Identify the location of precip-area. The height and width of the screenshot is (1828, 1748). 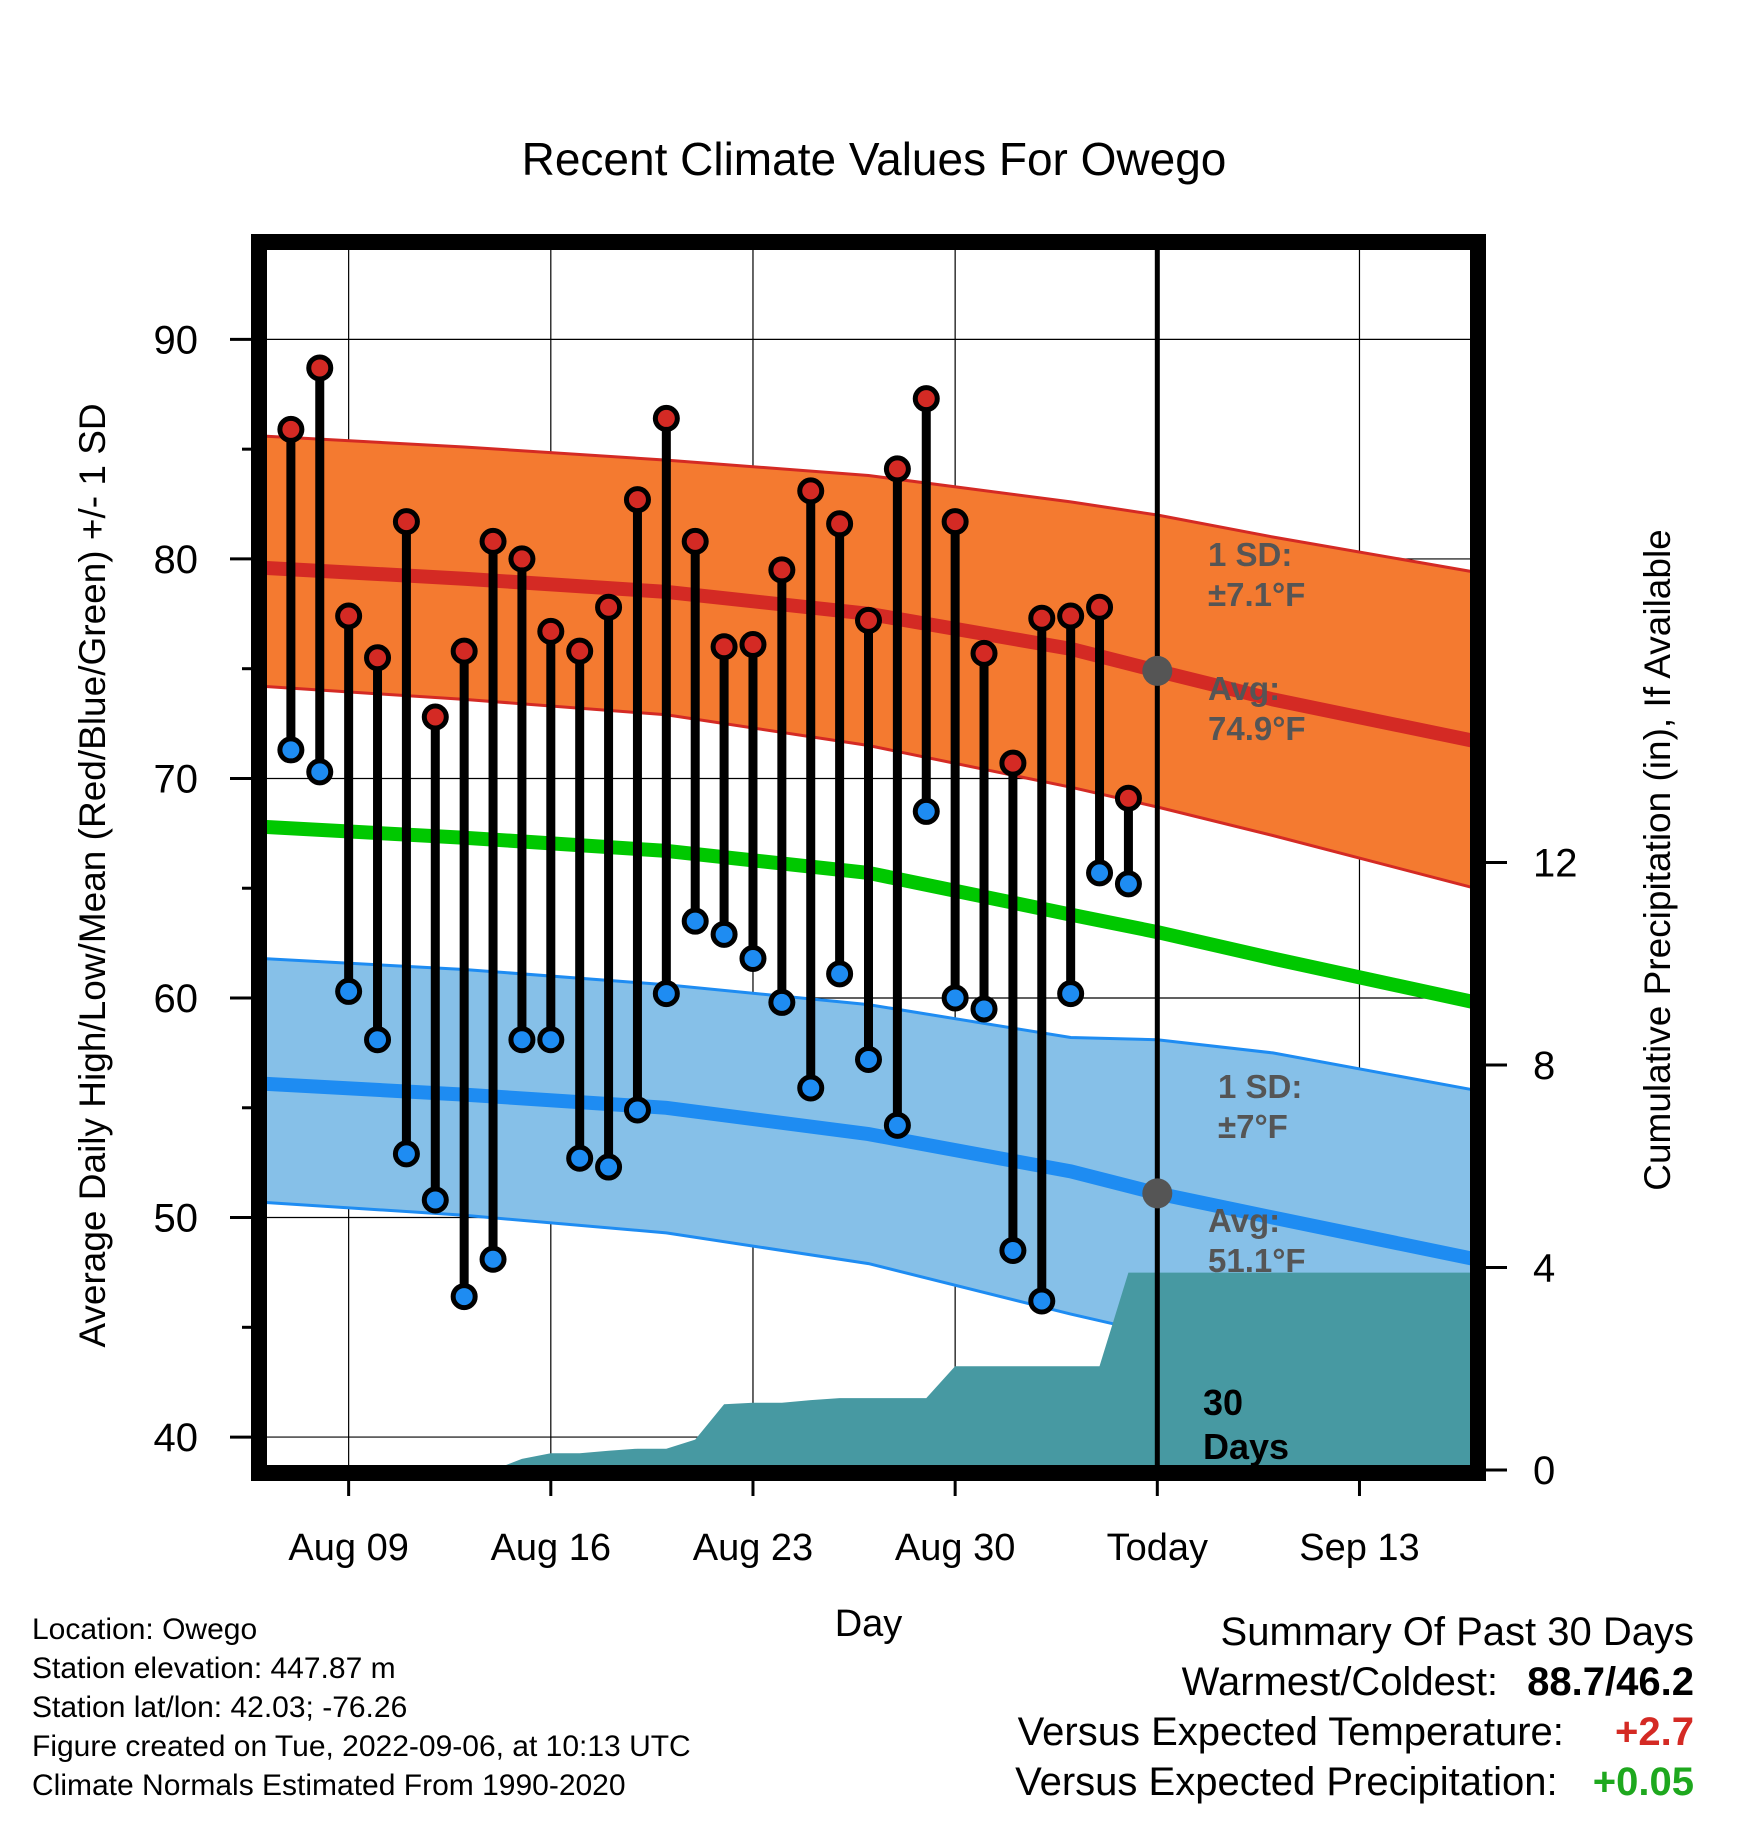
(868, 1371).